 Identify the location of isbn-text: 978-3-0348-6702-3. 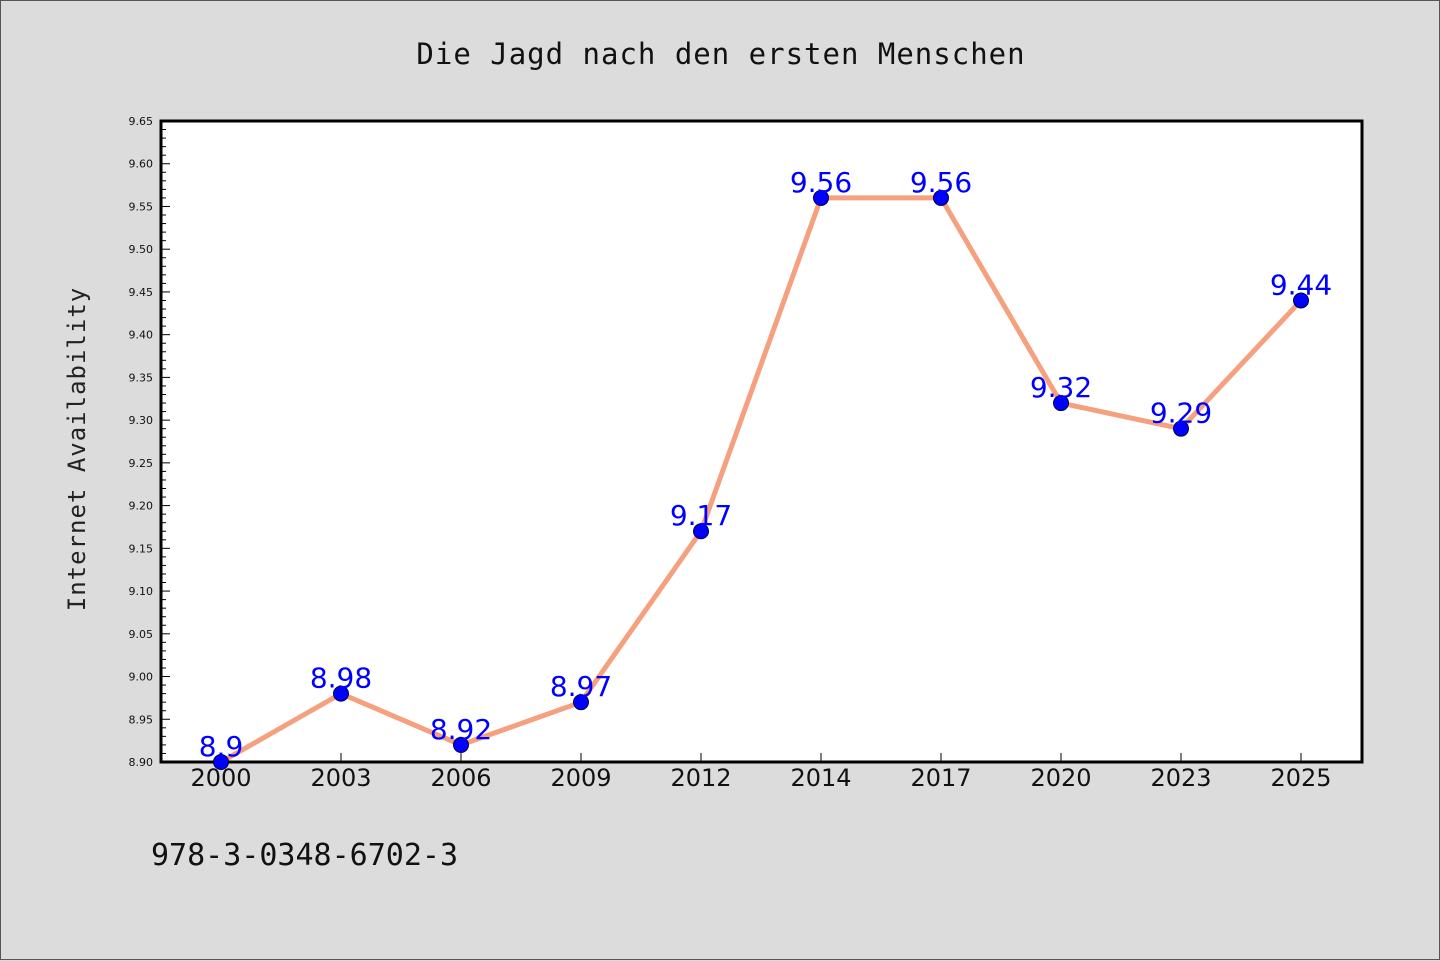
(304, 855).